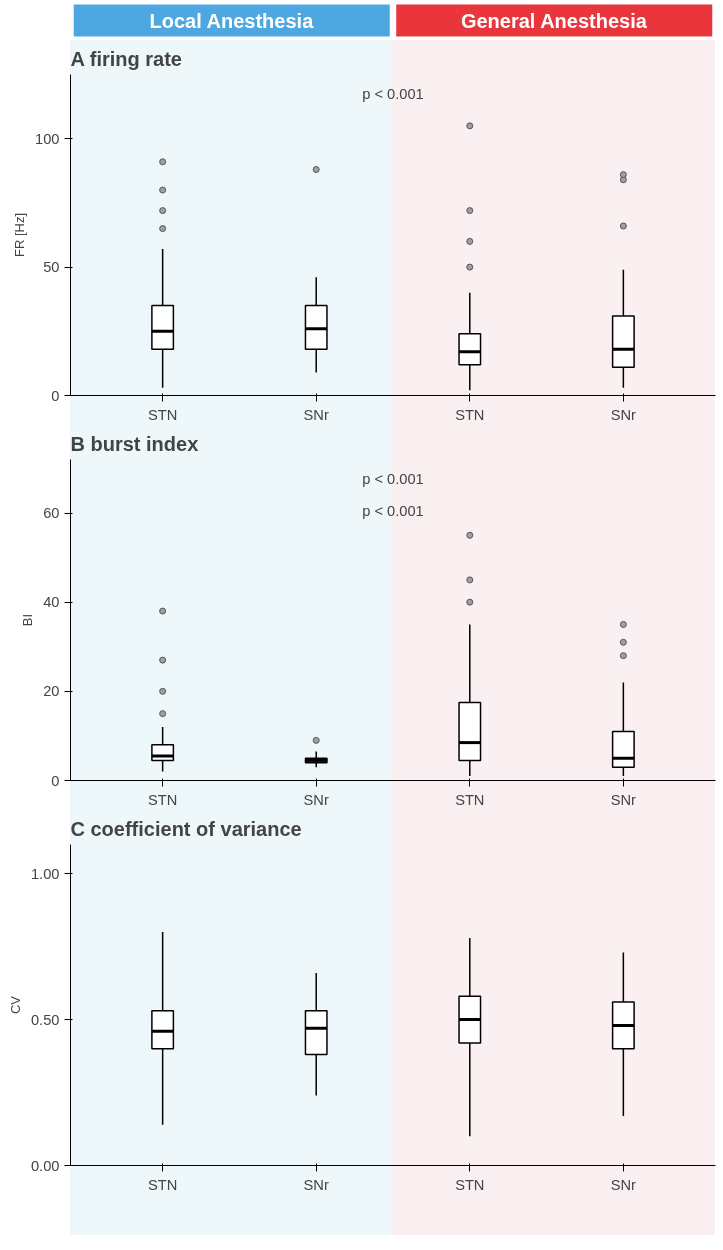 This screenshot has width=723, height=1250. What do you see at coordinates (51, 691) in the screenshot?
I see `y-tick-label: 20` at bounding box center [51, 691].